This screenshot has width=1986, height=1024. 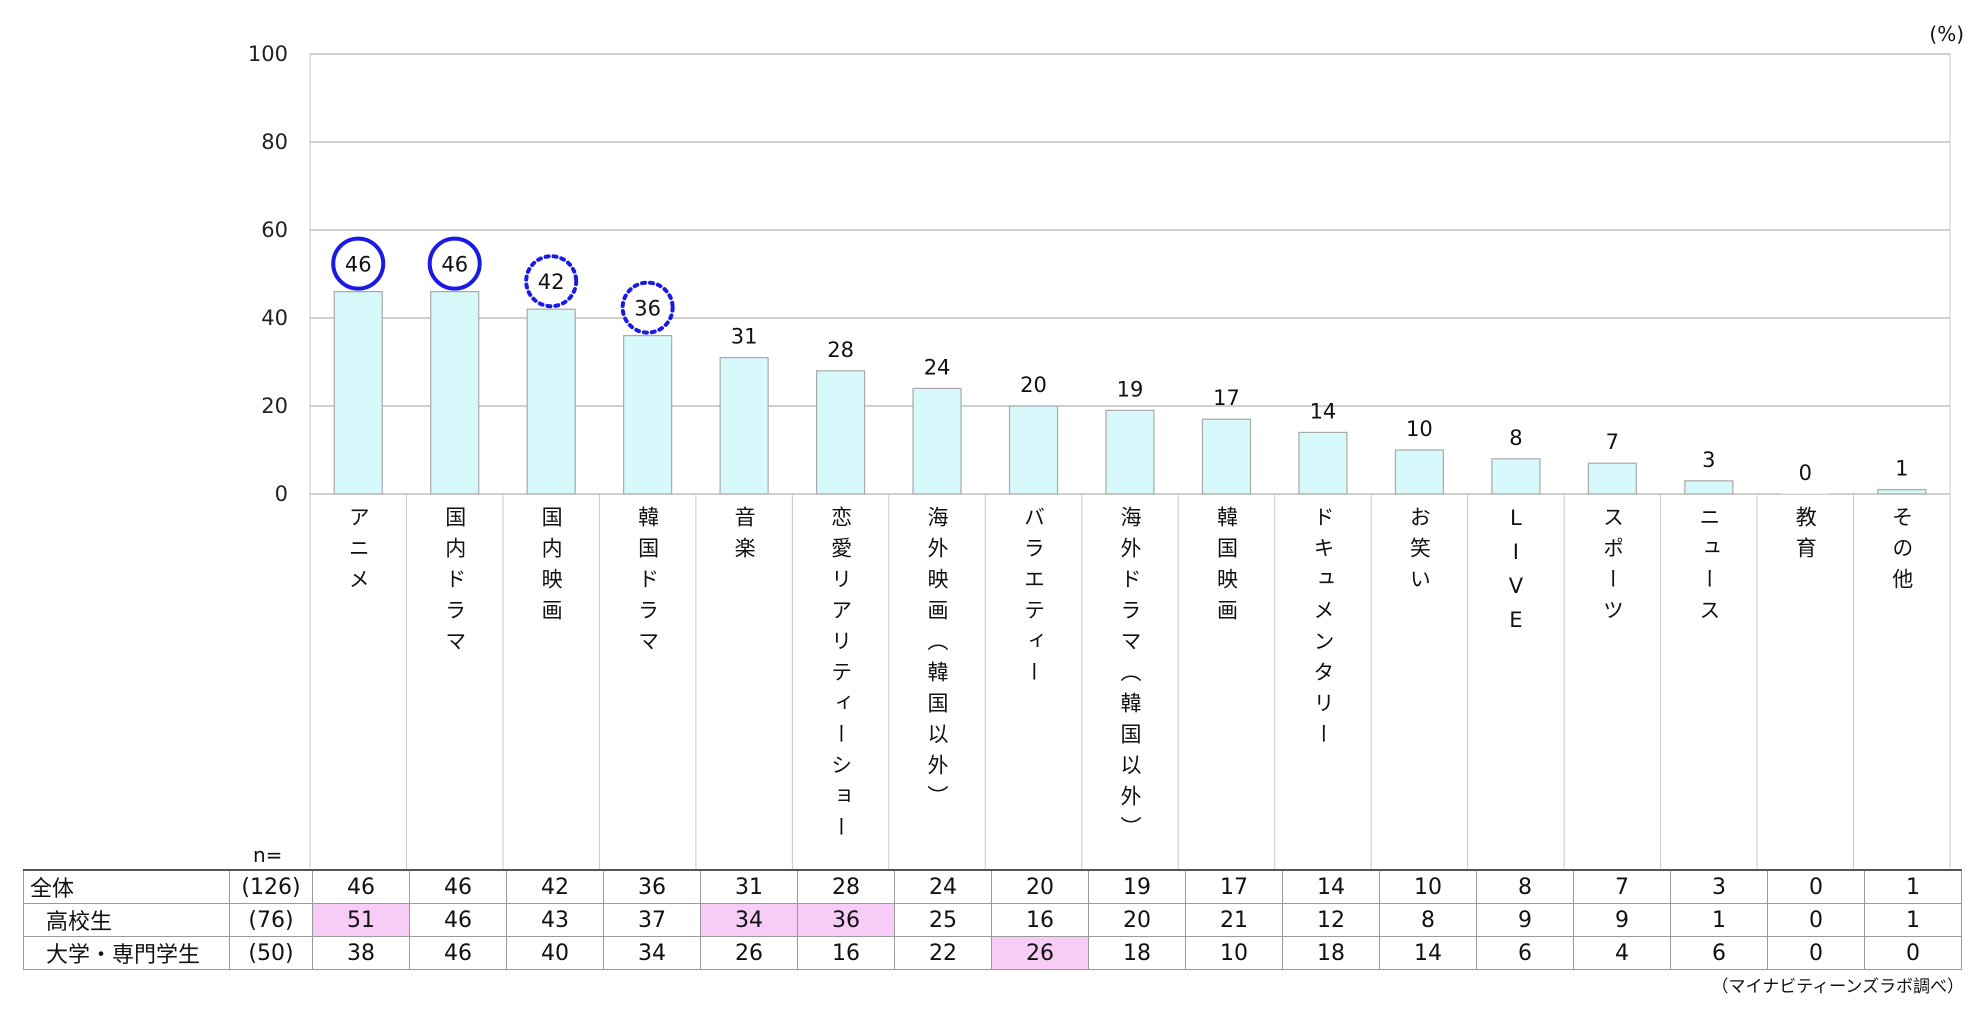 I want to click on table-cell: 31, so click(x=749, y=886).